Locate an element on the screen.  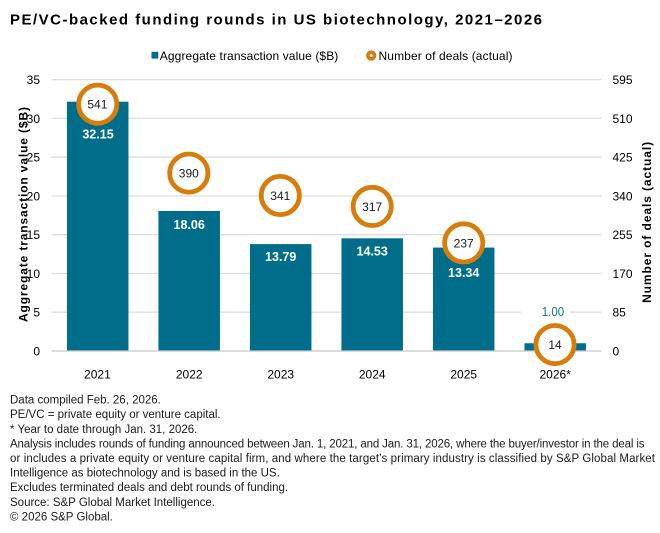
svg-text: 13.79 is located at coordinates (280, 257).